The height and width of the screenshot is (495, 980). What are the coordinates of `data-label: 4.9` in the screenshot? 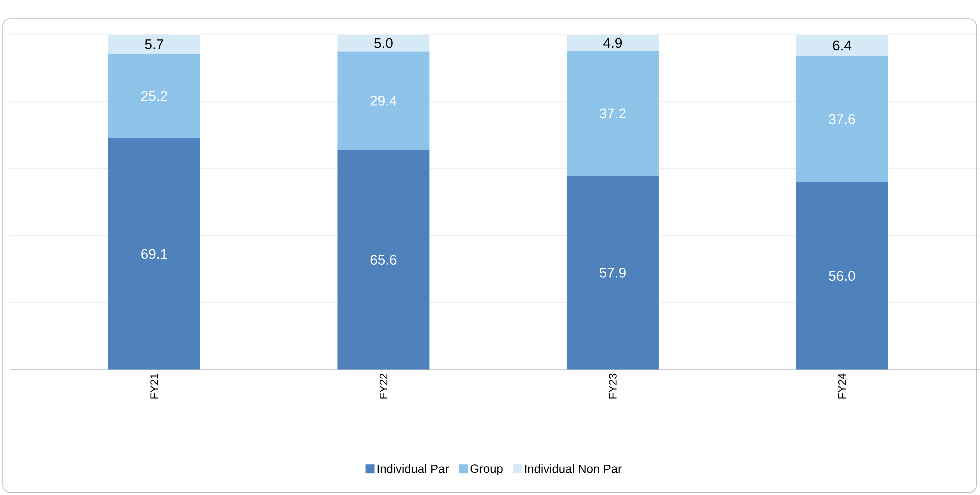 It's located at (613, 43).